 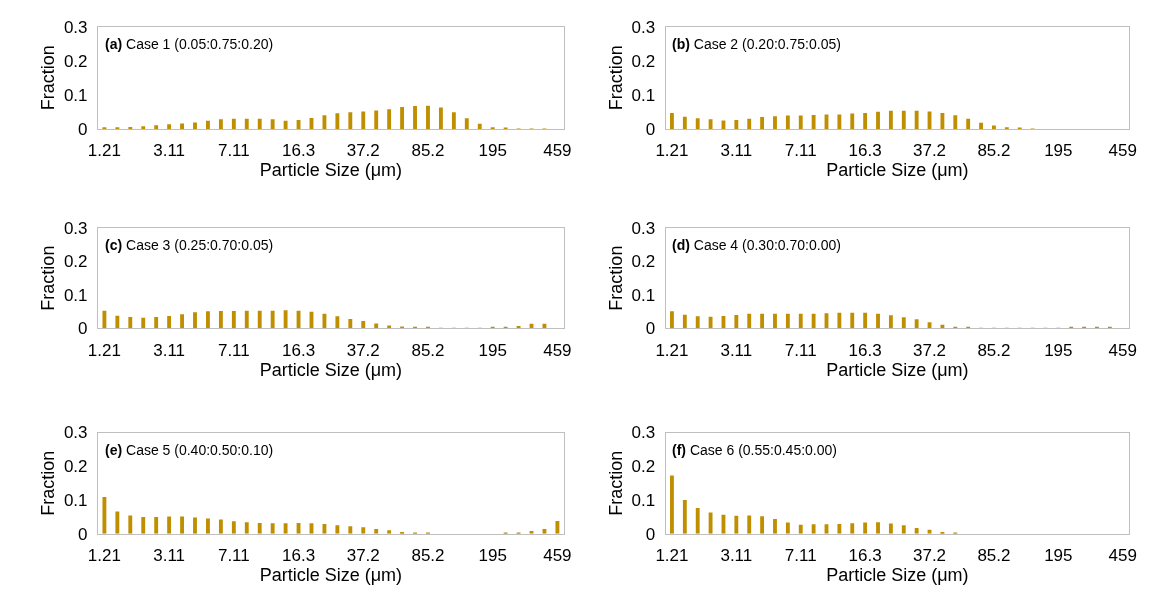 What do you see at coordinates (756, 44) in the screenshot?
I see `text: (b) Case 2 (0.20:0.75:0.05)` at bounding box center [756, 44].